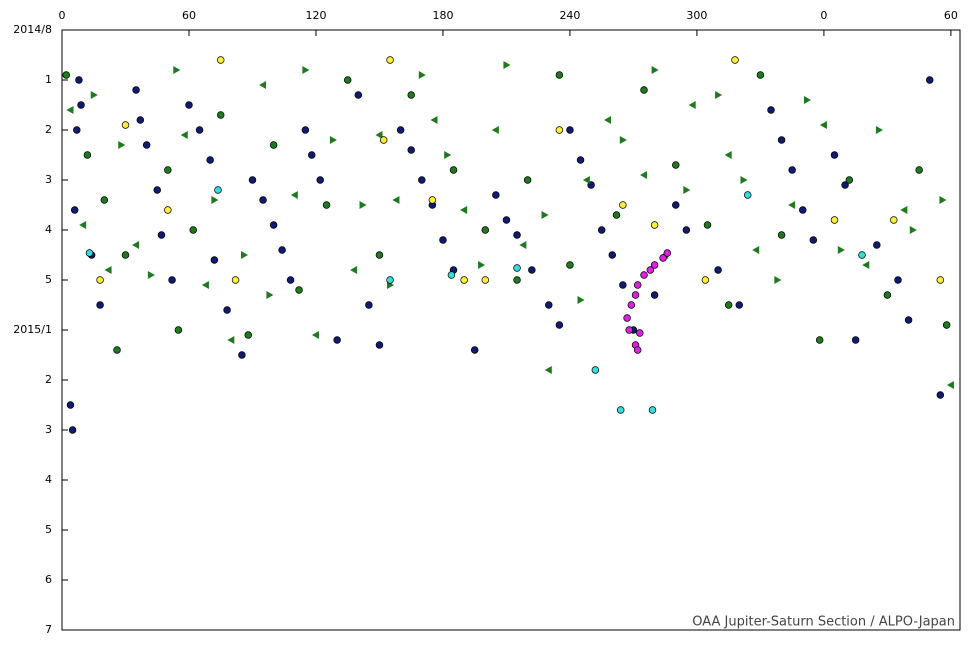 The image size is (980, 654). What do you see at coordinates (823, 15) in the screenshot?
I see `x-tick-label: 0` at bounding box center [823, 15].